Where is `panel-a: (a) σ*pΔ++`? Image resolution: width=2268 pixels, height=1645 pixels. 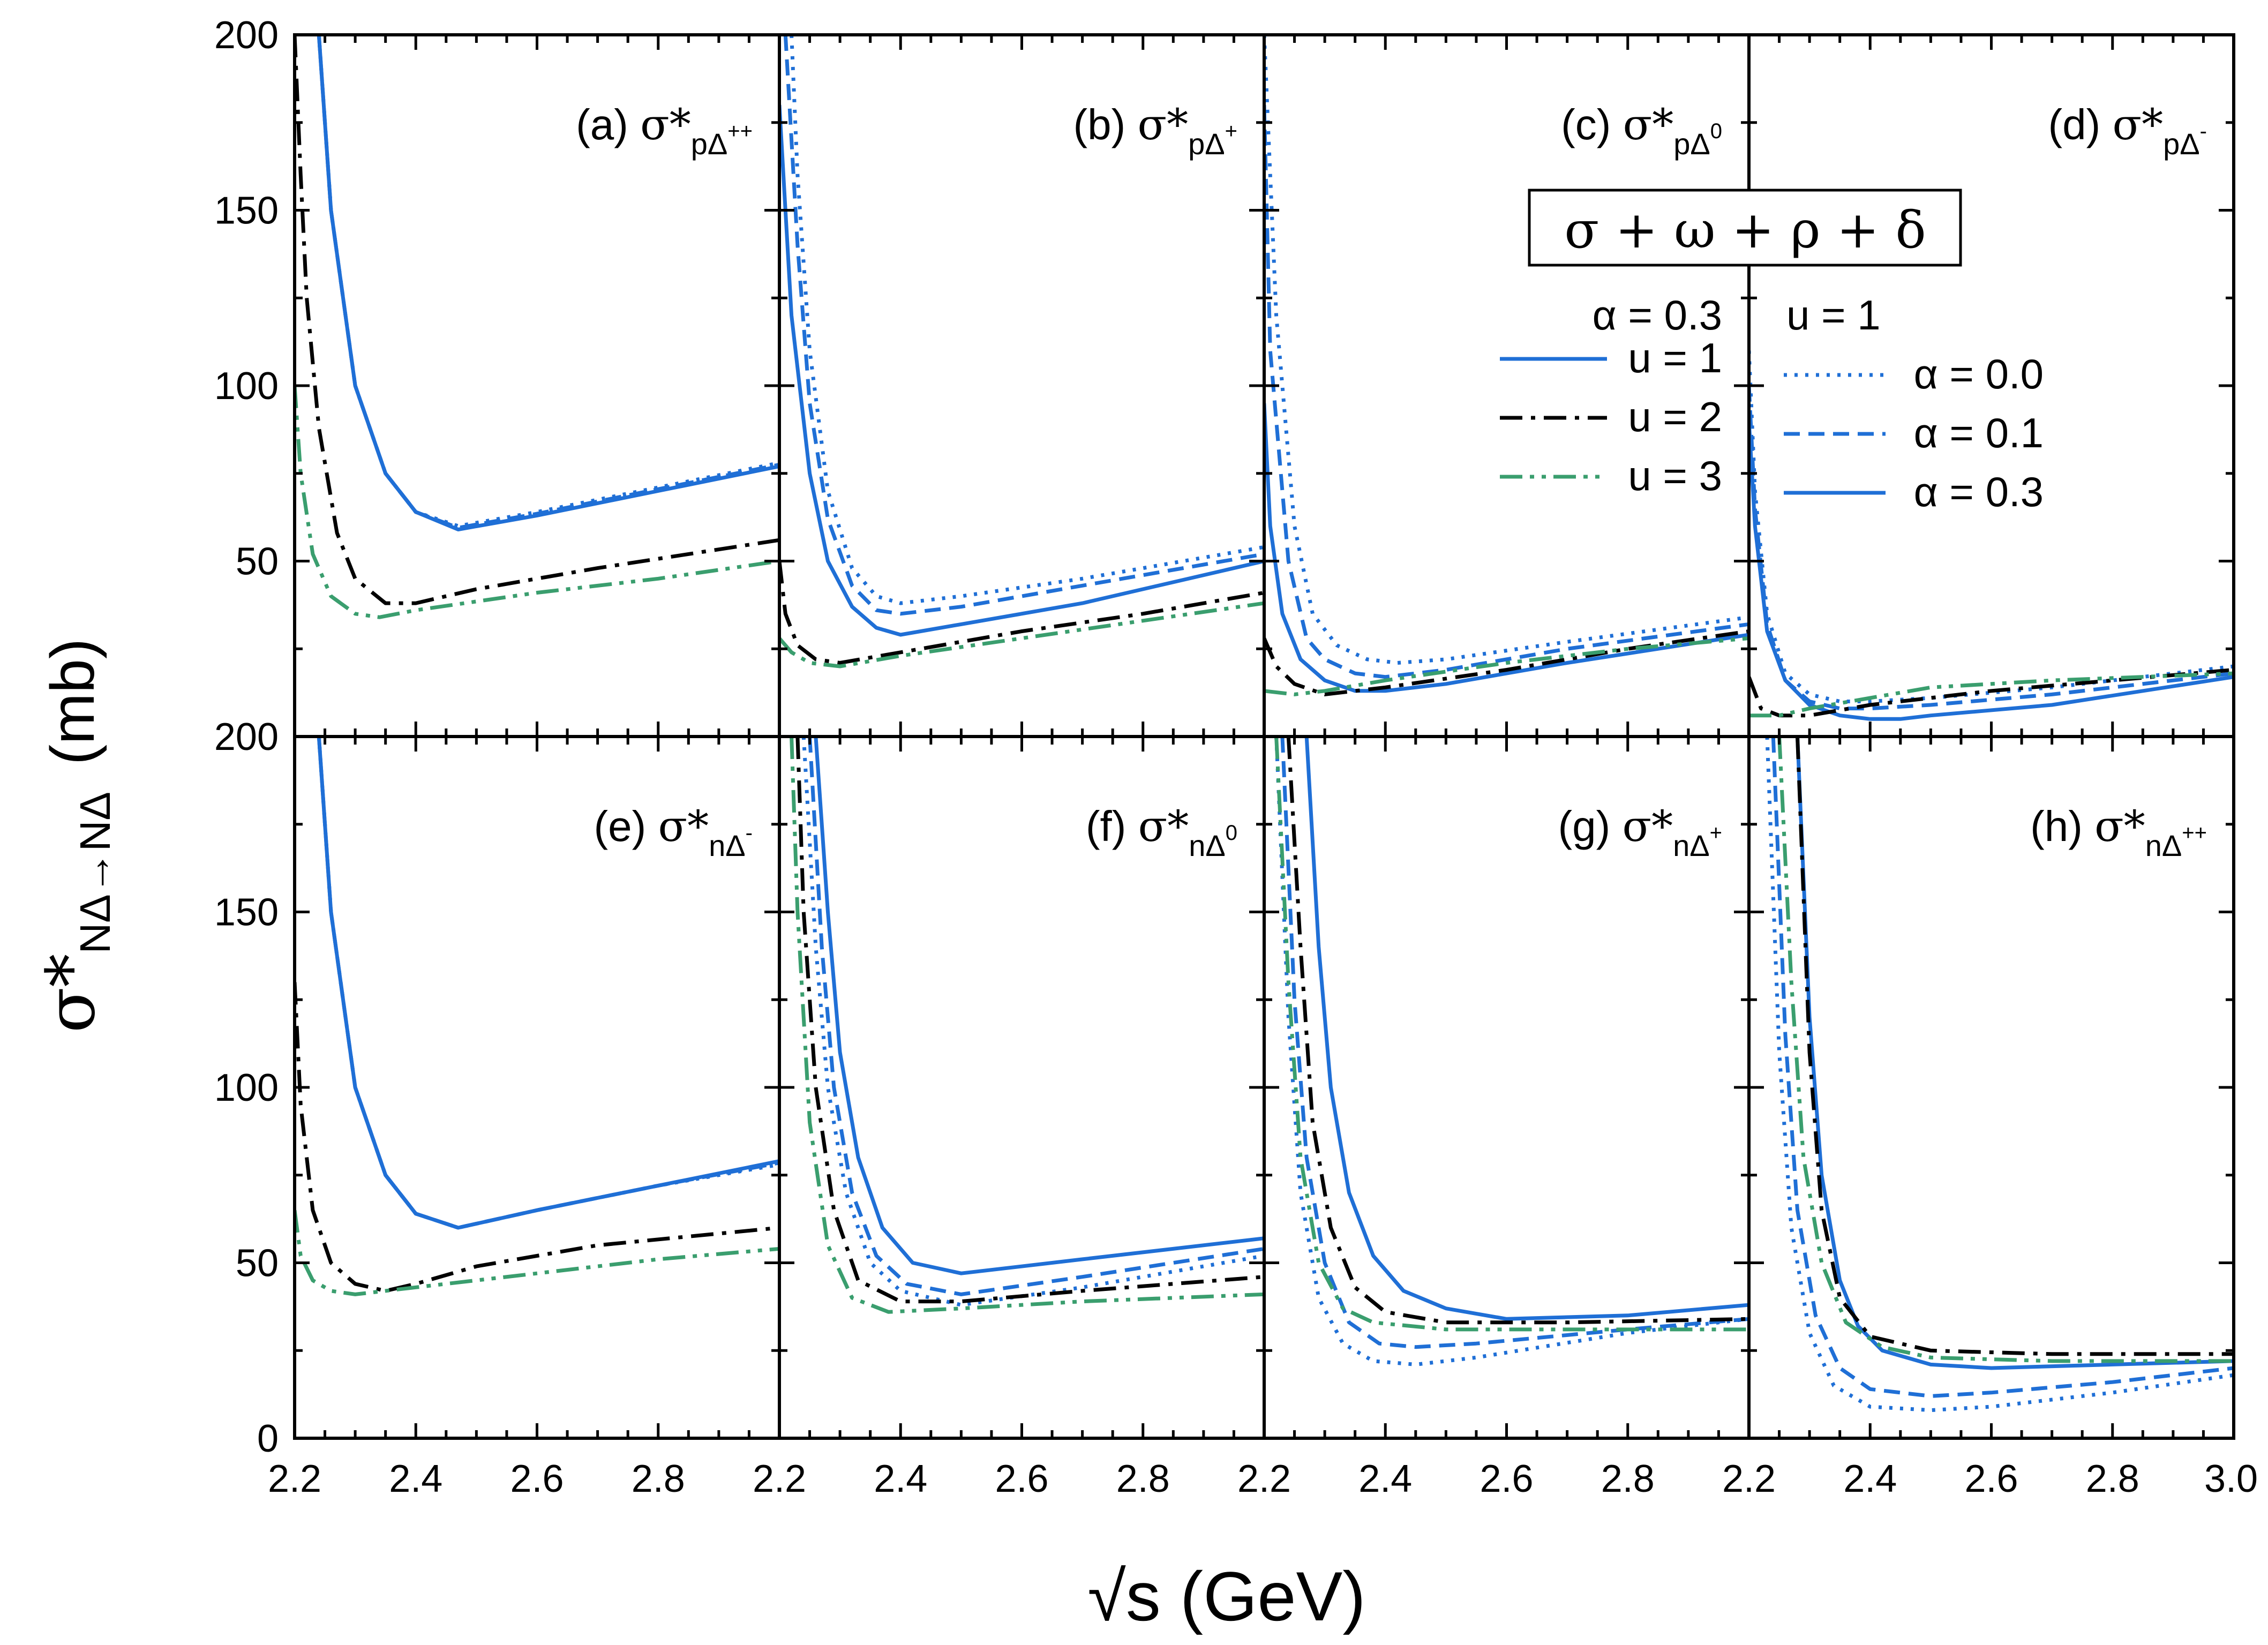
panel-a: (a) σ*pΔ++ is located at coordinates (537, 385).